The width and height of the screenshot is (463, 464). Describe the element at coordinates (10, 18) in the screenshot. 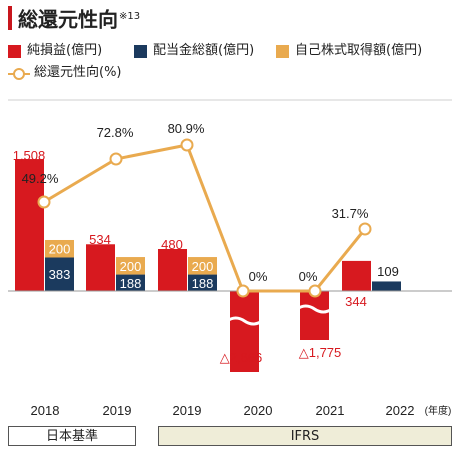

I see `title-accent-bar` at that location.